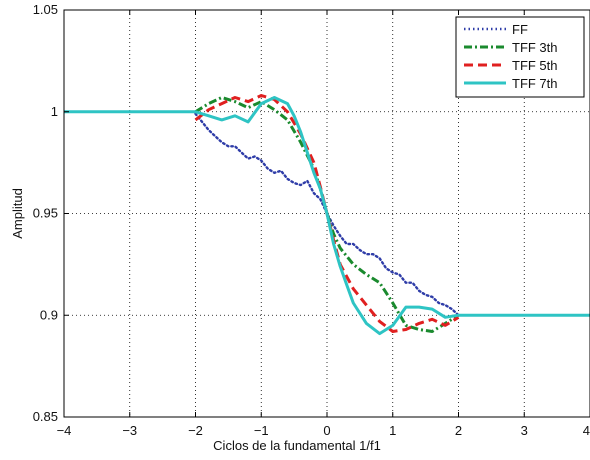 Image resolution: width=590 pixels, height=460 pixels. What do you see at coordinates (326, 430) in the screenshot?
I see `x-tick-label: 0` at bounding box center [326, 430].